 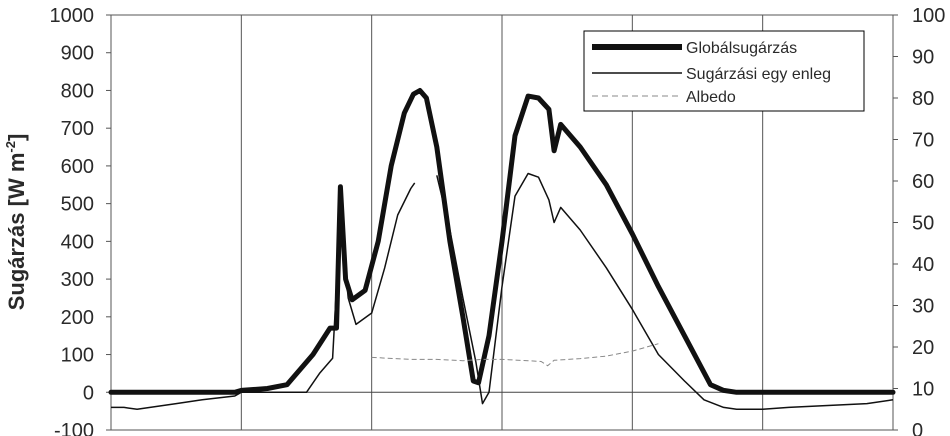 I want to click on y-tick-label: 500, so click(x=77, y=205).